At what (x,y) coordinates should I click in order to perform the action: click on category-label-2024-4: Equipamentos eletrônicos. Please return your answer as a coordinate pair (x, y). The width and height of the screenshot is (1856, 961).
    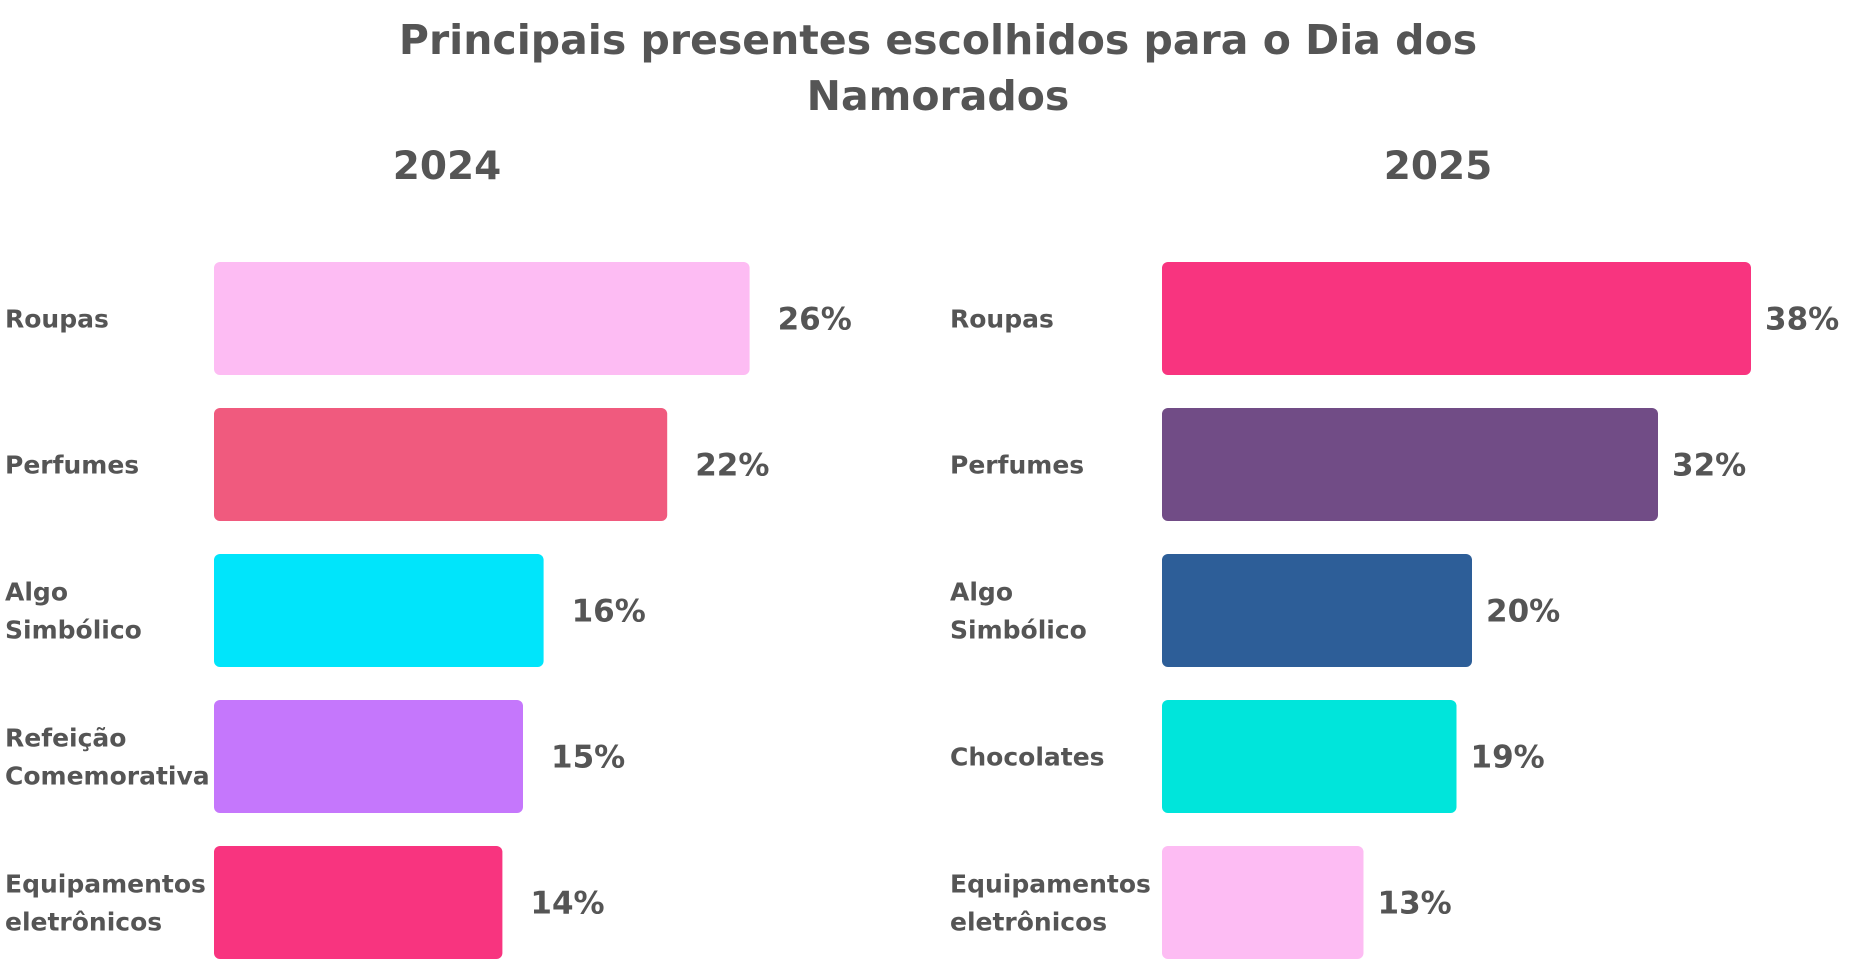
    Looking at the image, I should click on (105, 903).